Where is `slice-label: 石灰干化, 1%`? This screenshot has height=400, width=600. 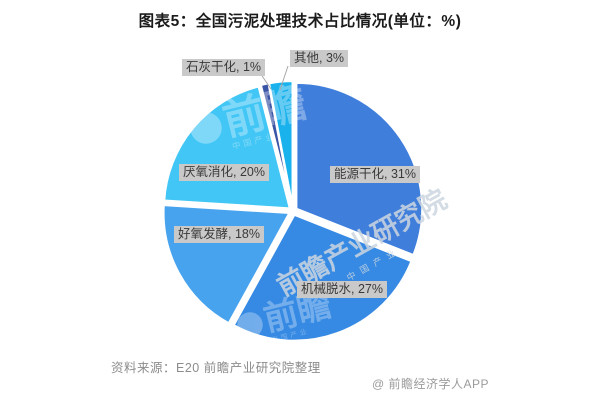 slice-label: 石灰干化, 1% is located at coordinates (224, 67).